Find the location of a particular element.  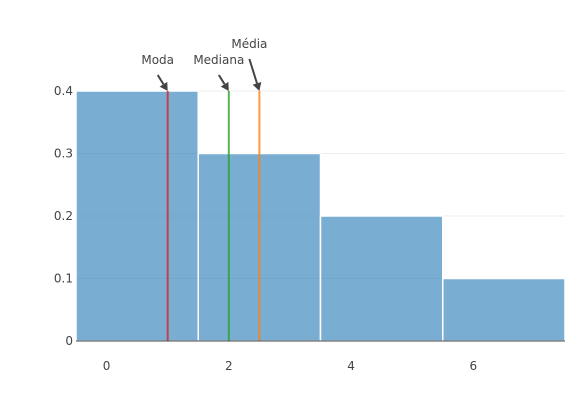

annotation-arrow-line-moda is located at coordinates (160, 79).